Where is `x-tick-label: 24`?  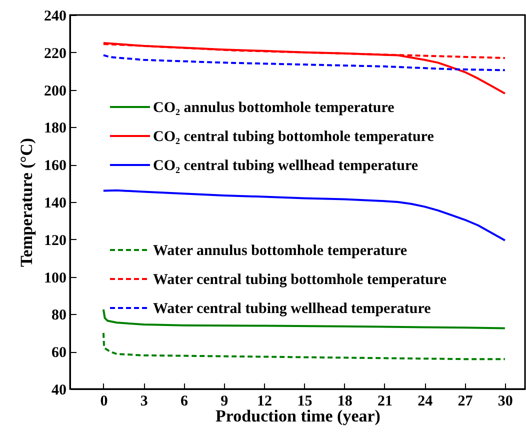
x-tick-label: 24 is located at coordinates (426, 402).